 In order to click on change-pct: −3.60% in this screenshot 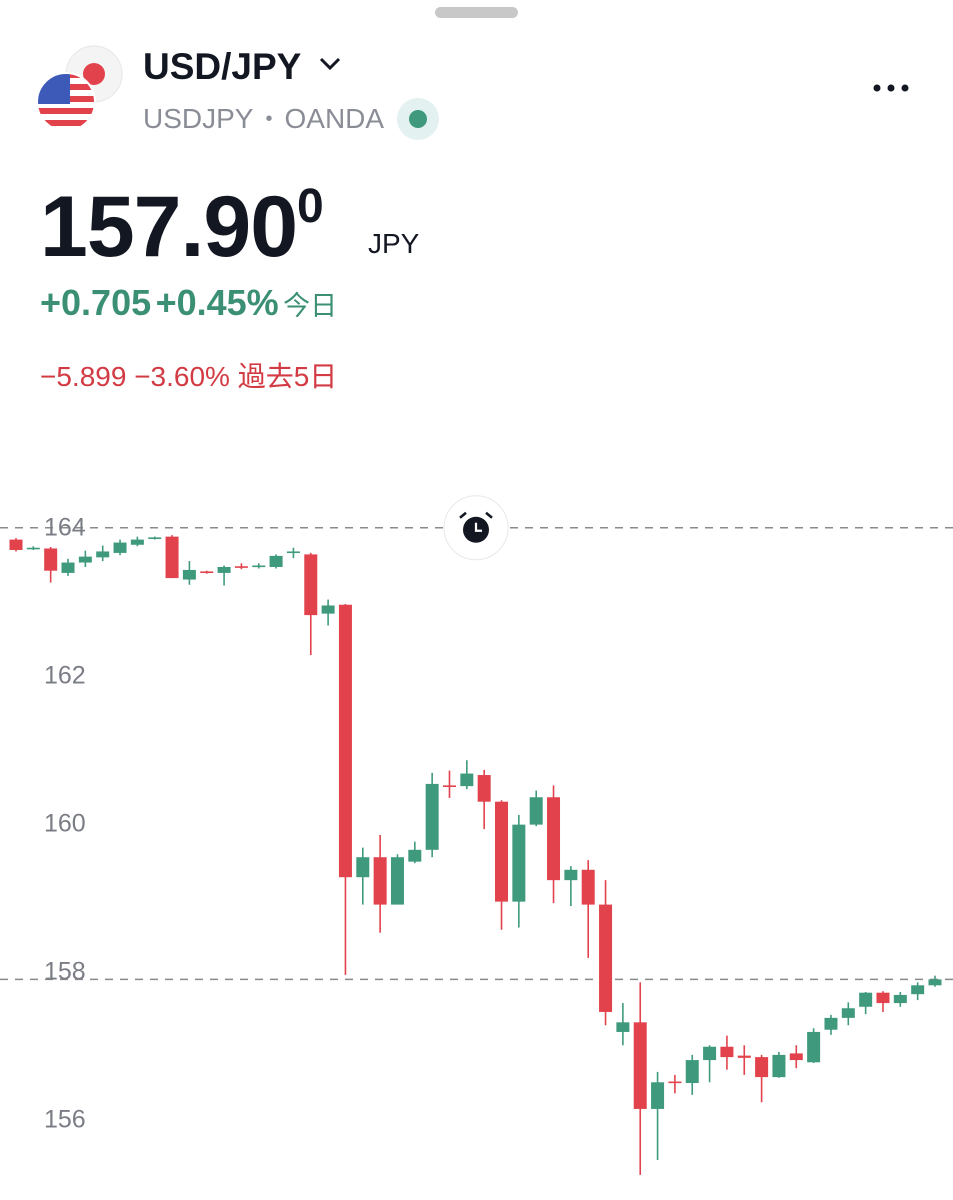, I will do `click(182, 376)`.